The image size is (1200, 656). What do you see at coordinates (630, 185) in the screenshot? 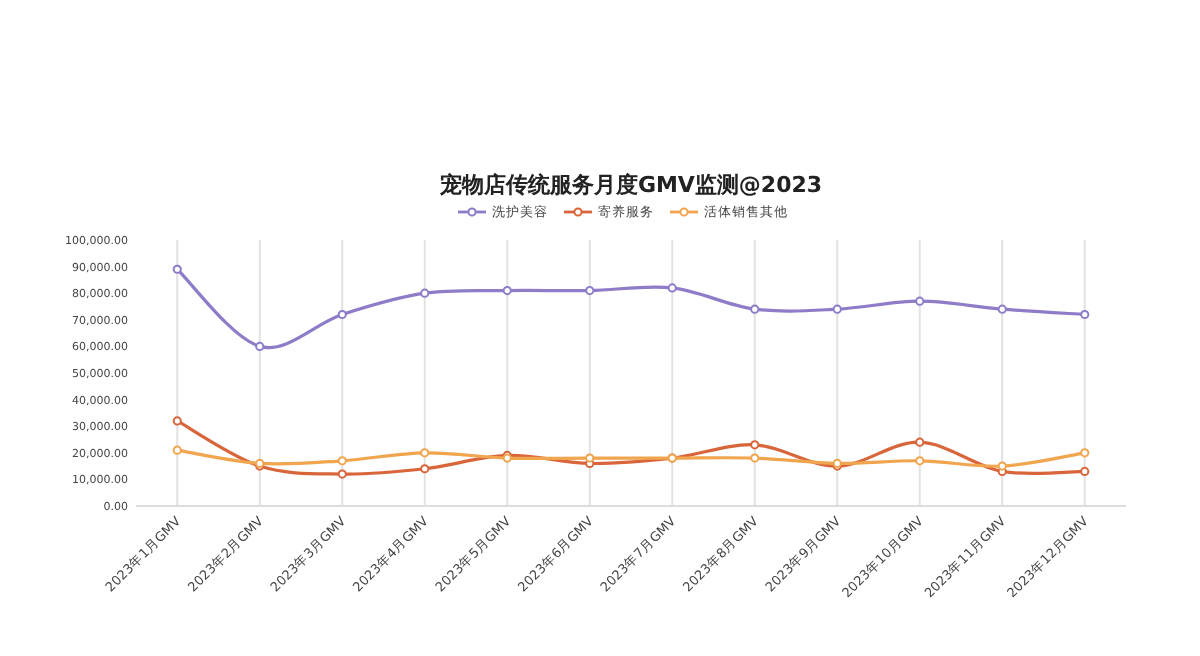
I see `chart-title: 宠物店传统服务月度GMV监测@2023` at bounding box center [630, 185].